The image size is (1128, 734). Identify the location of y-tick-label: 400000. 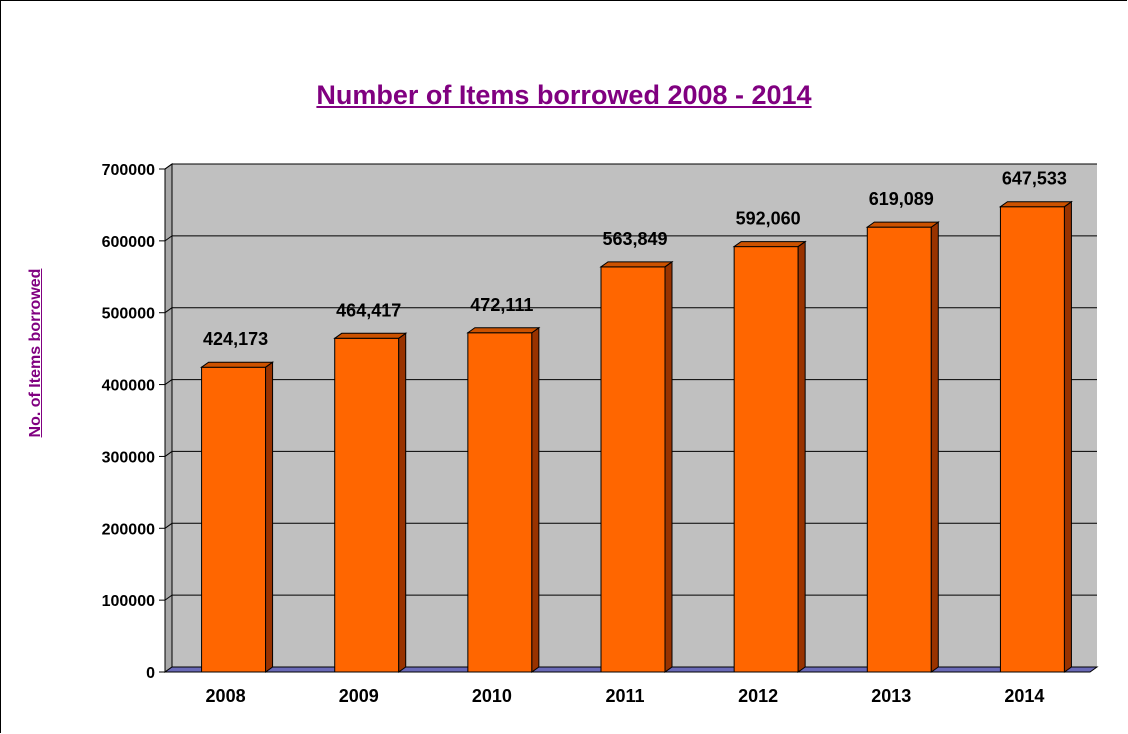
(128, 386).